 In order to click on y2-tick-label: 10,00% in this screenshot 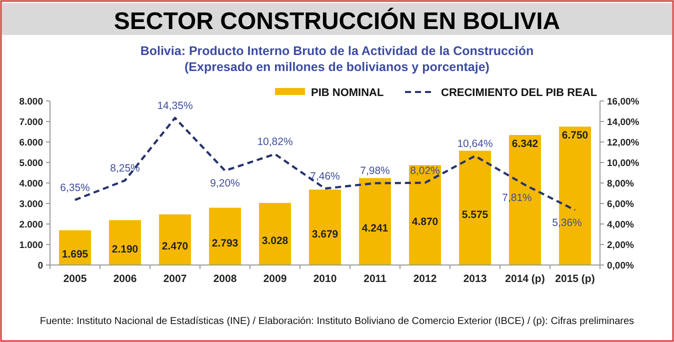, I will do `click(623, 163)`.